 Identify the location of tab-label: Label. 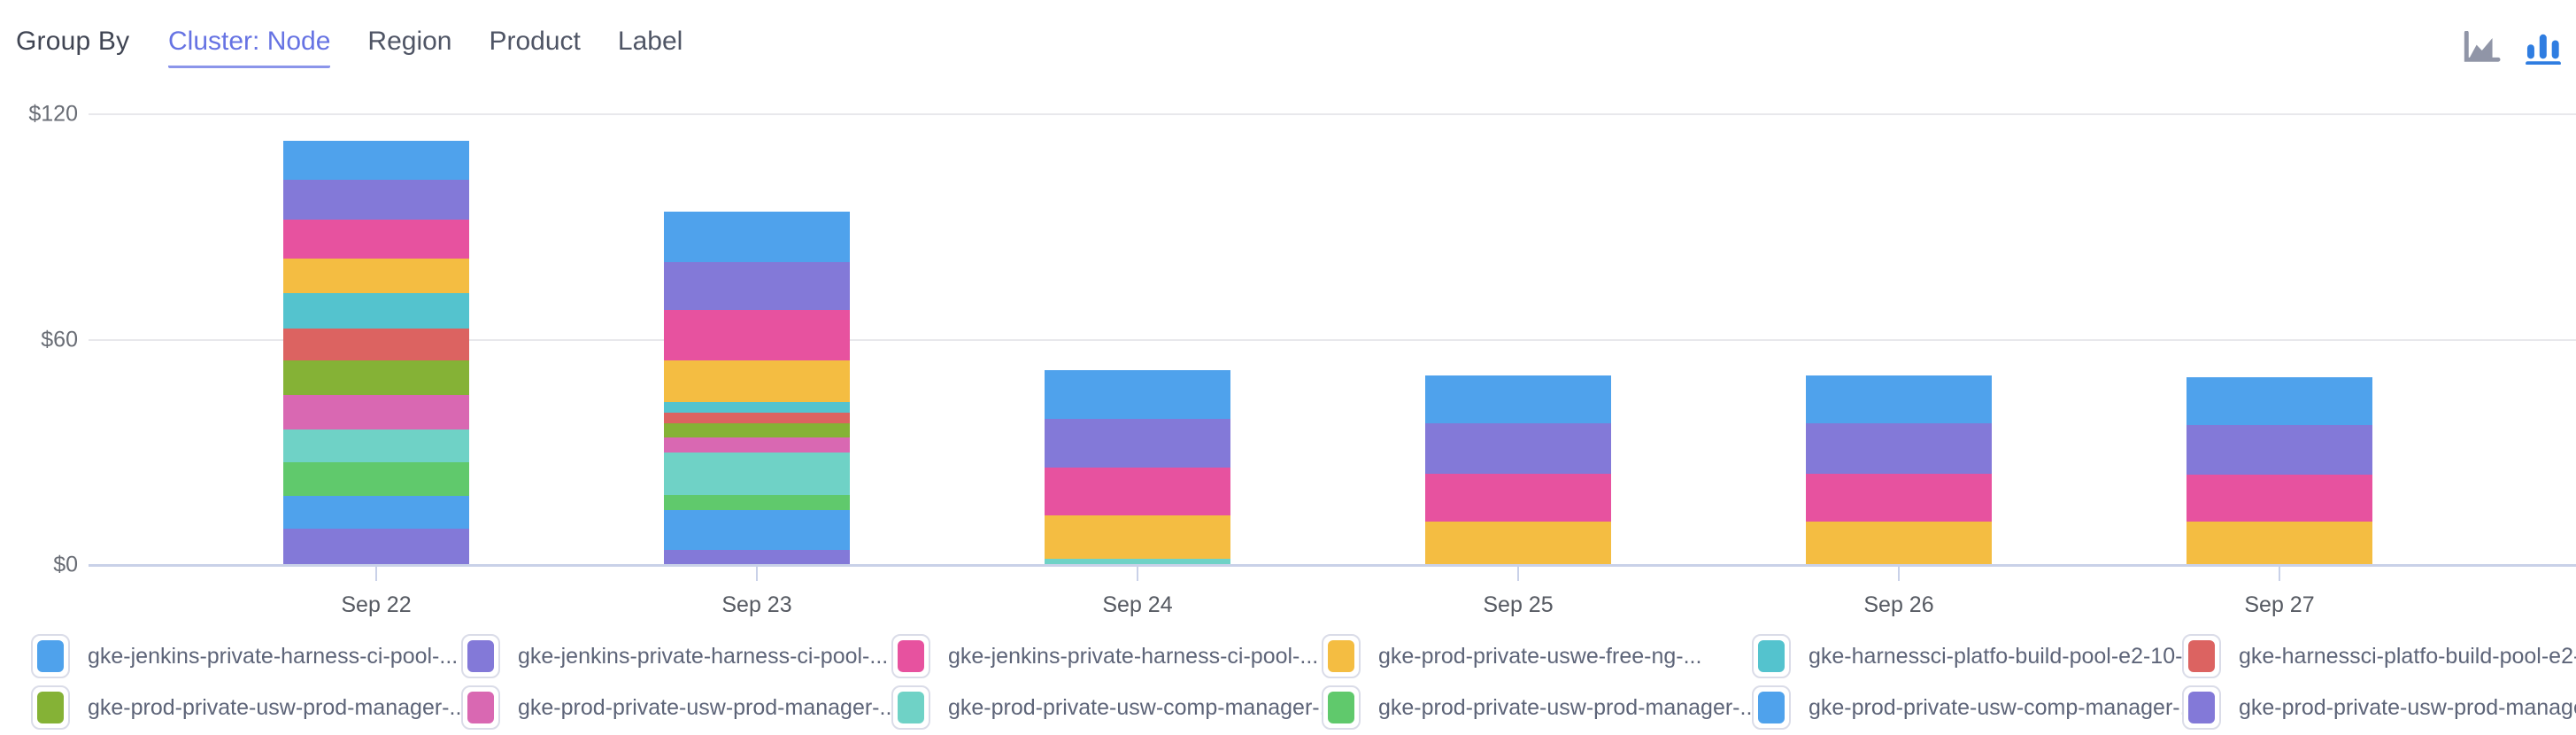
(650, 41).